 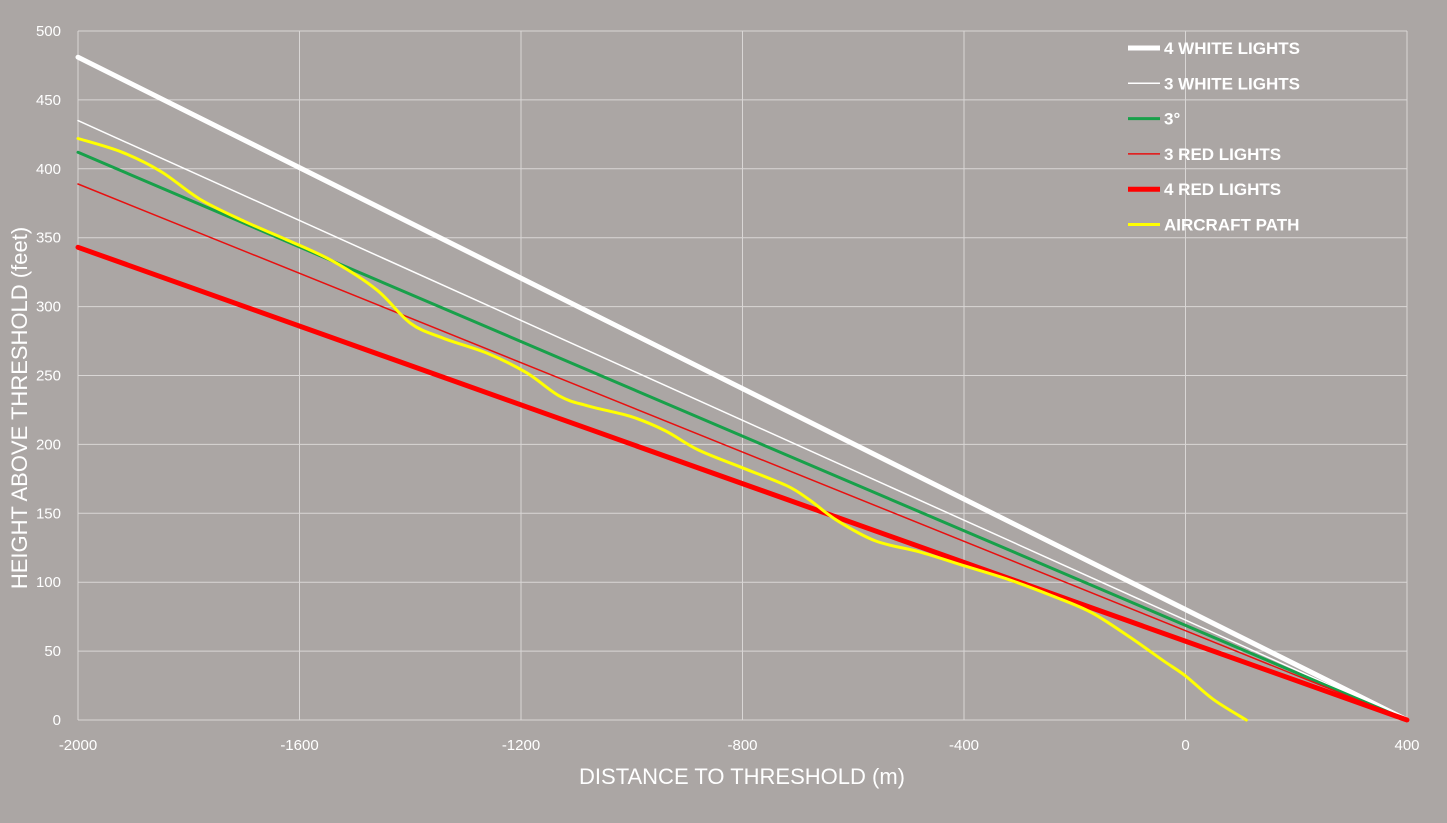 What do you see at coordinates (1185, 745) in the screenshot?
I see `x-tick-label: 0` at bounding box center [1185, 745].